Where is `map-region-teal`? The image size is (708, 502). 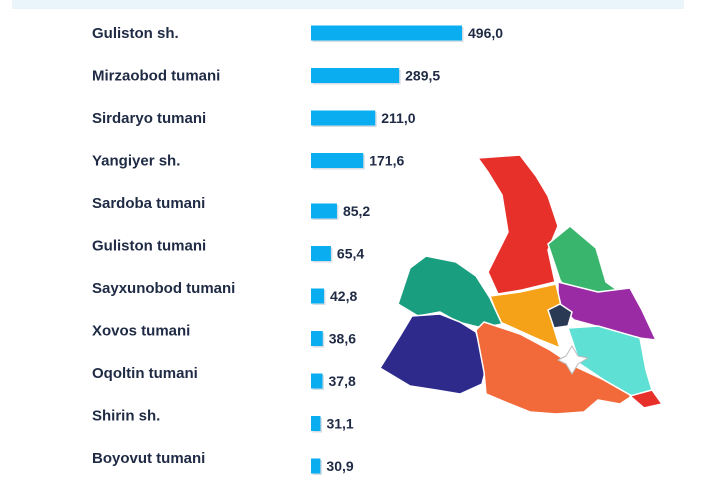 map-region-teal is located at coordinates (450, 292).